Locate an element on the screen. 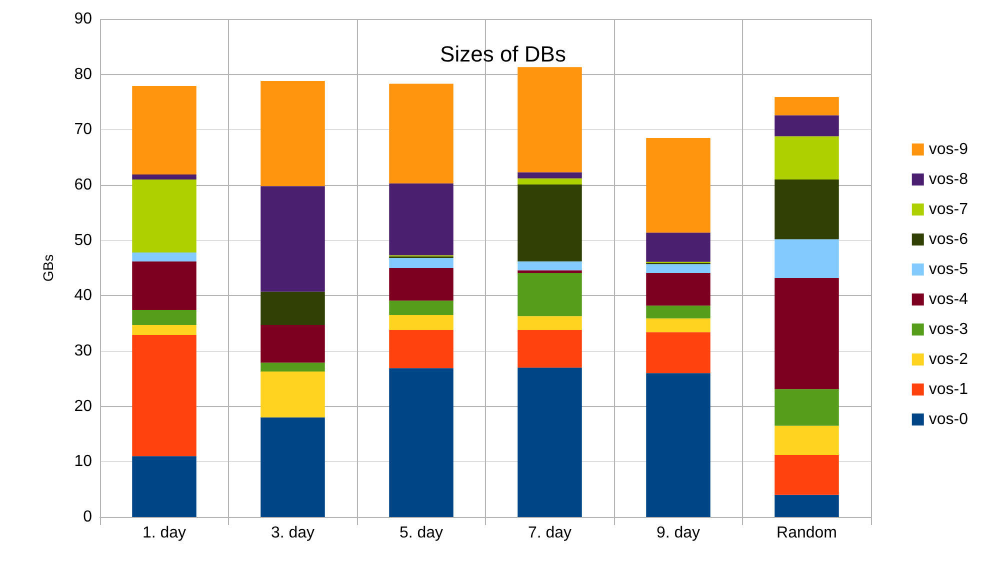 The width and height of the screenshot is (991, 569). y-tick-label: 10 is located at coordinates (83, 461).